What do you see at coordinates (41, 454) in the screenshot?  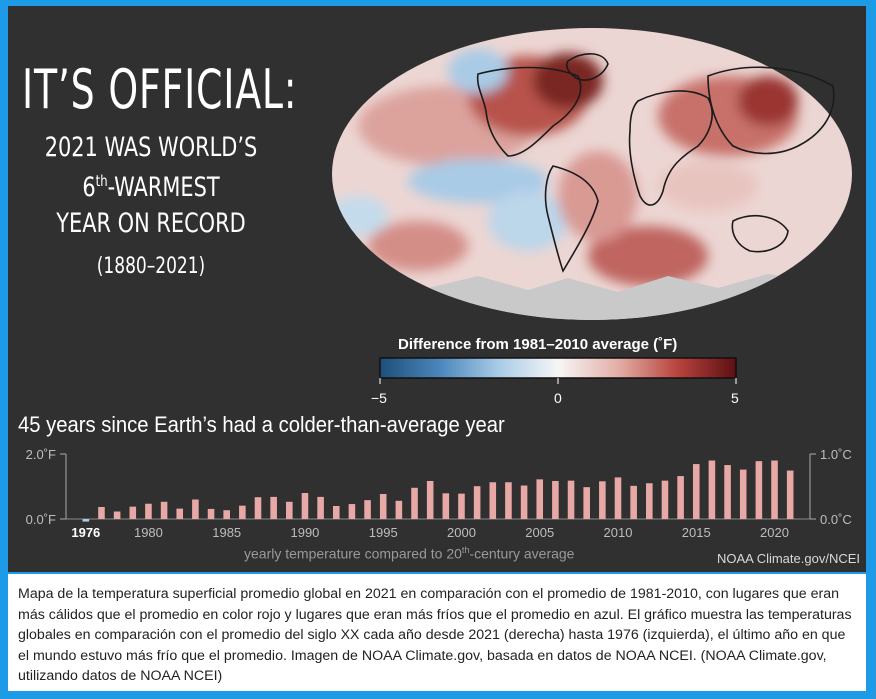 I see `y-tick-label-left-top: 2.0˚F` at bounding box center [41, 454].